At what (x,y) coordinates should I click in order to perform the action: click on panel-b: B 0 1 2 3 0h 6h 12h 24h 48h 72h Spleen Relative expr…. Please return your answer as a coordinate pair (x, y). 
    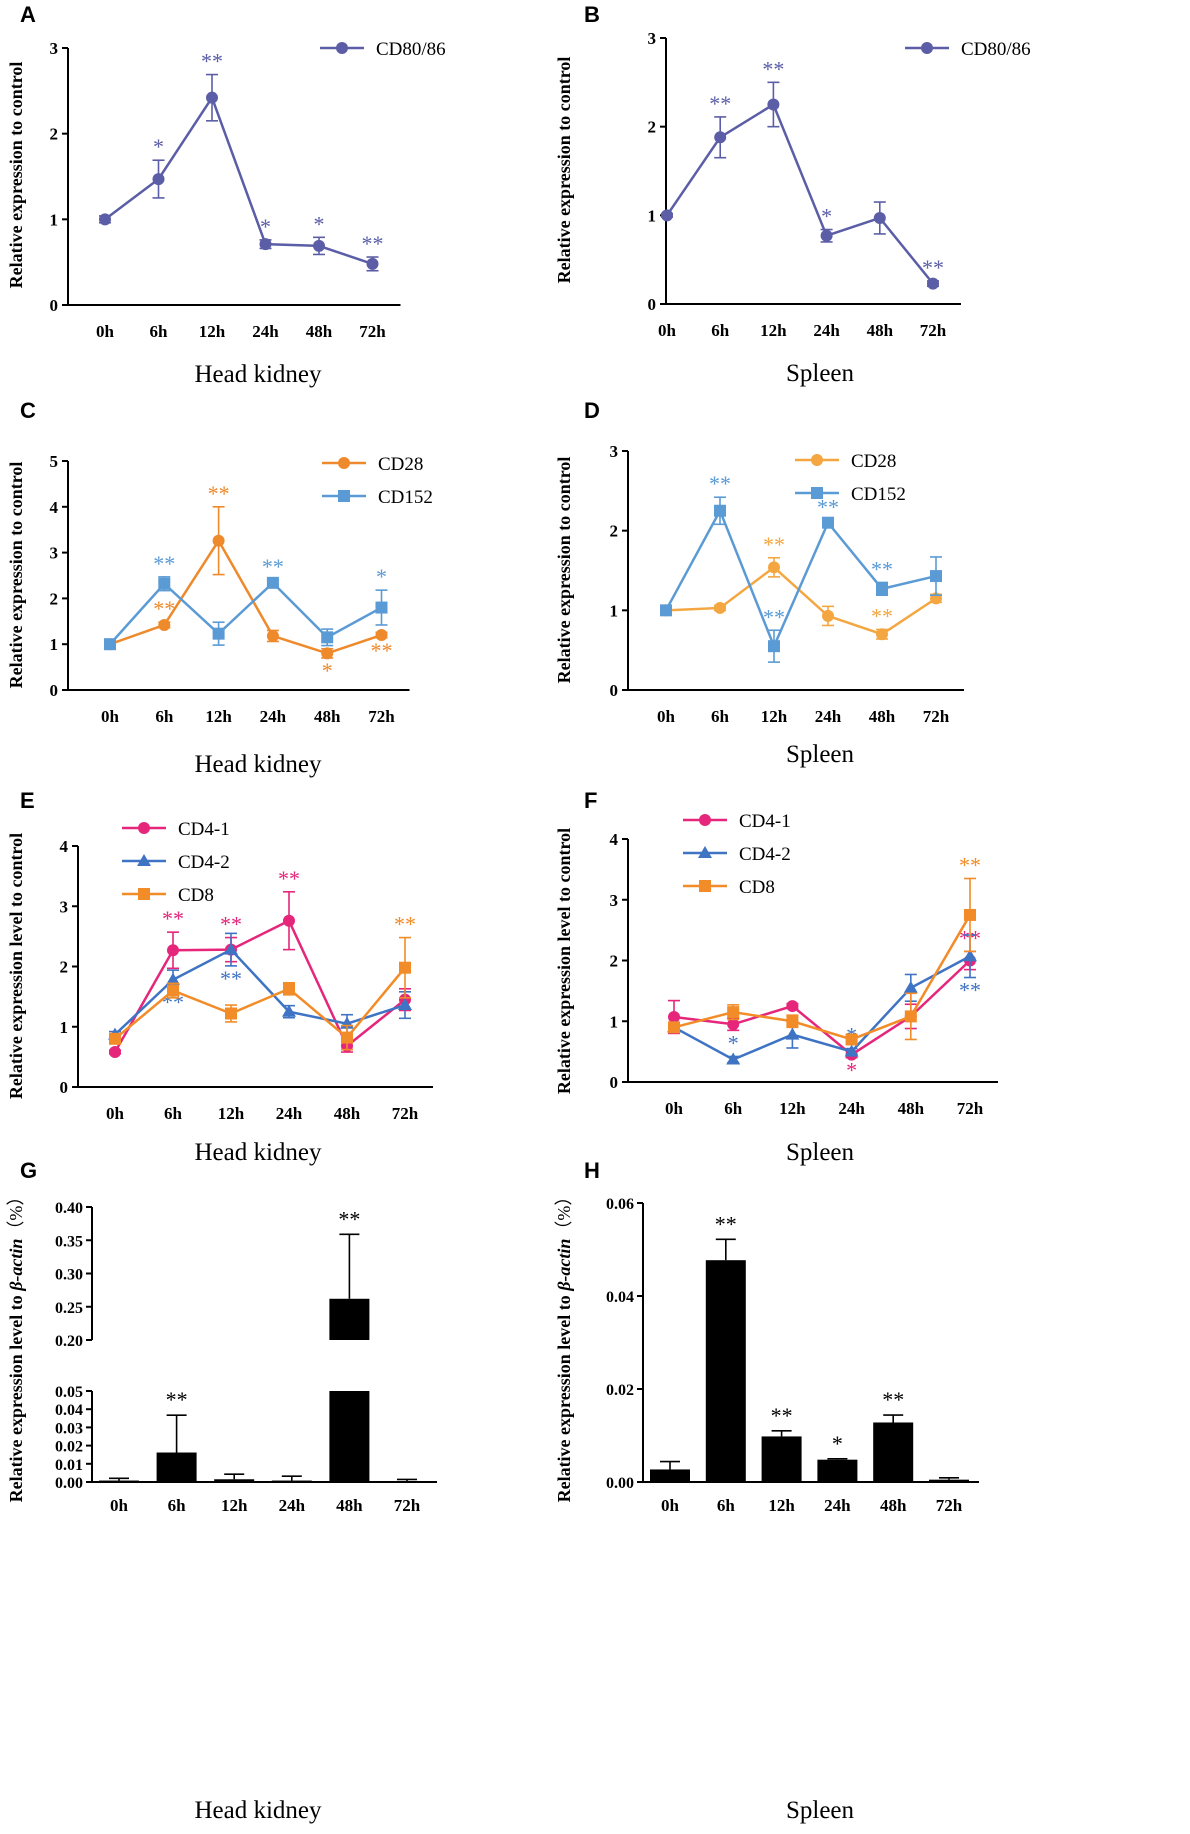
    Looking at the image, I should click on (792, 194).